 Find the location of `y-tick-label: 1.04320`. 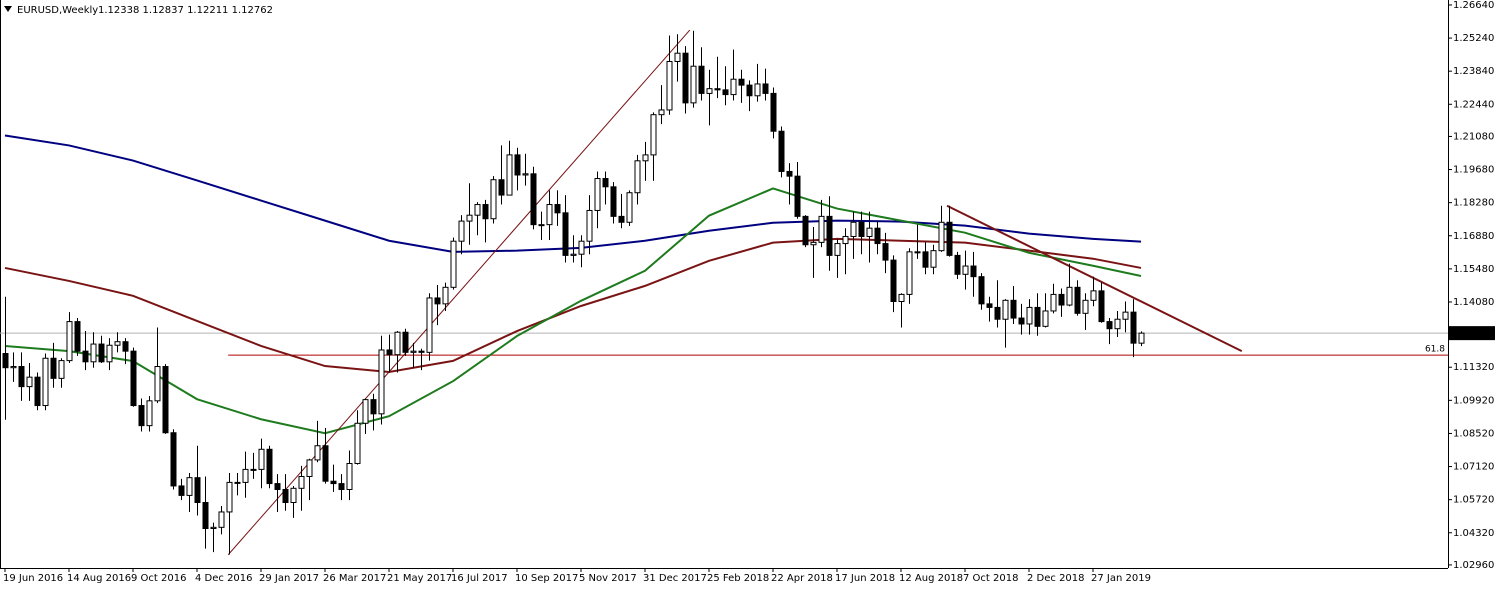

y-tick-label: 1.04320 is located at coordinates (1473, 533).